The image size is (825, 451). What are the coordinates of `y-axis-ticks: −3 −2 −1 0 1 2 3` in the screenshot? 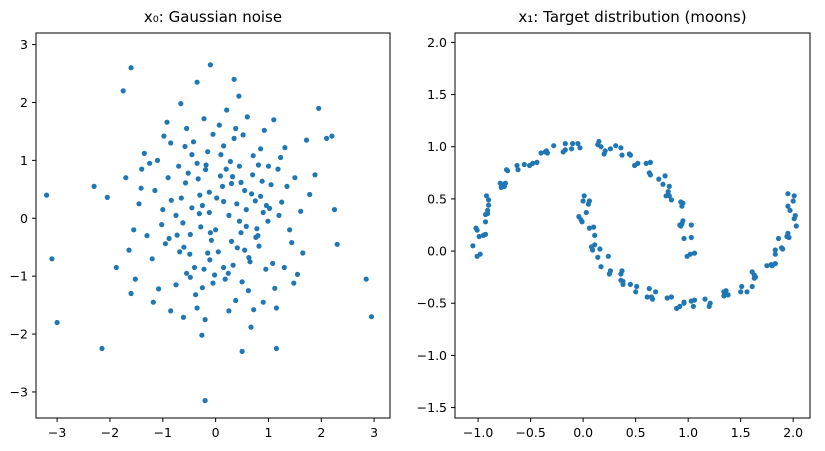 It's located at (23, 218).